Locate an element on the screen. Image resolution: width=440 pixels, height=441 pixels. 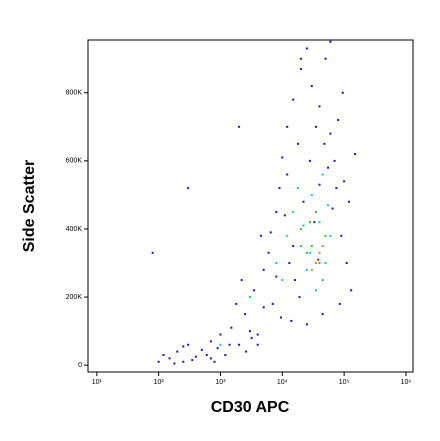
y-tick-label: 0 is located at coordinates (80, 365).